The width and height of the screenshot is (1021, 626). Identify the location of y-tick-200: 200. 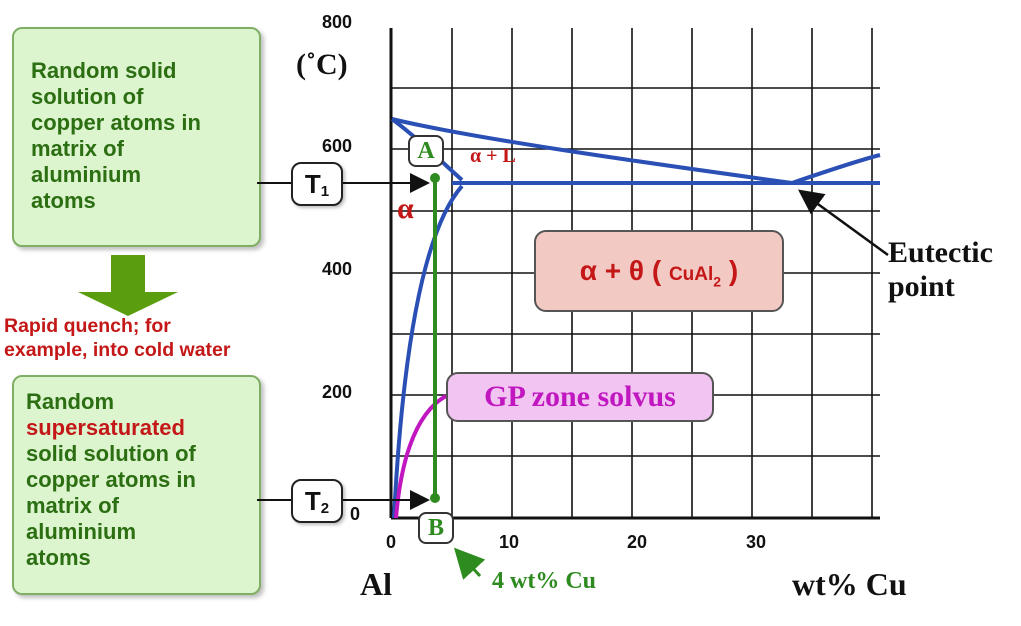
(336, 392).